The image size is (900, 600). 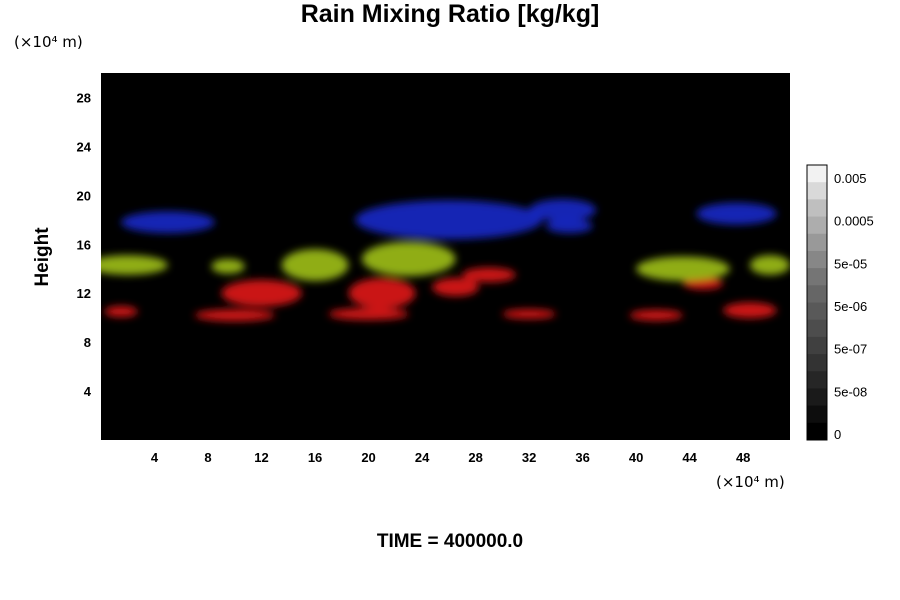 I want to click on y-axis-unit: (×10⁴ m), so click(x=48, y=42).